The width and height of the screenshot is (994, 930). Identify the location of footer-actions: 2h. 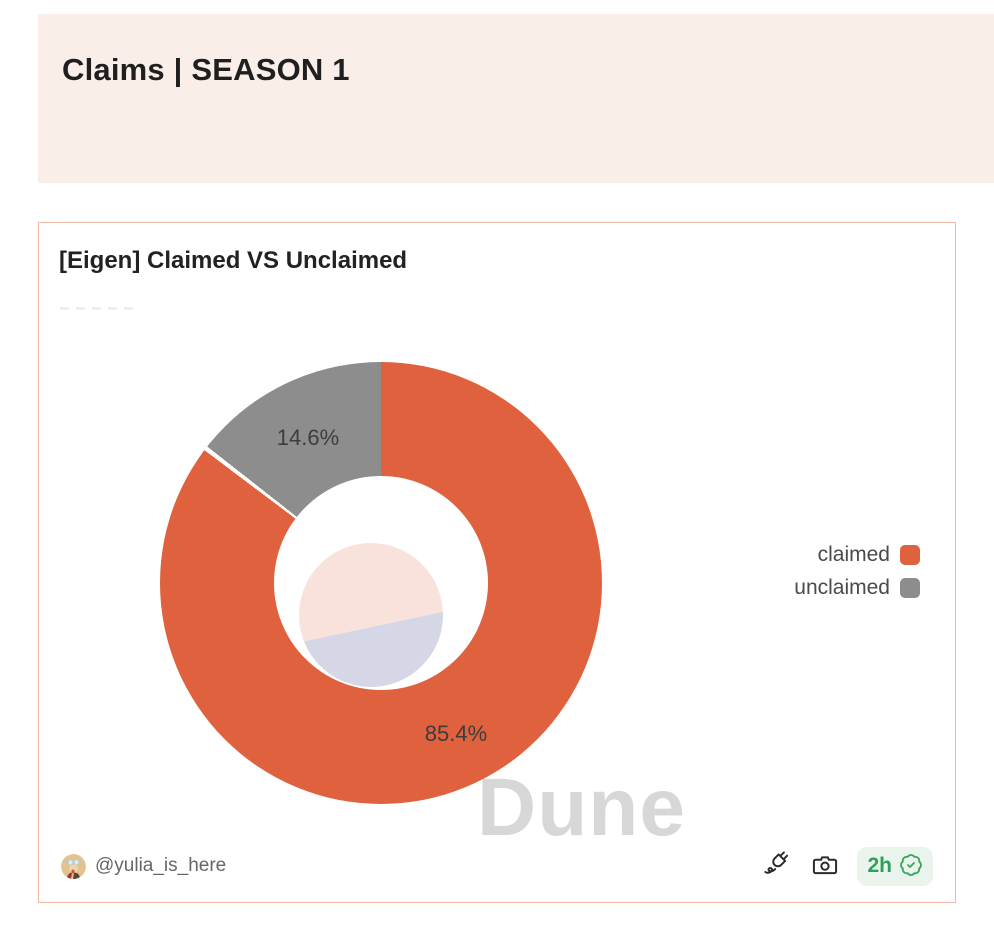
(848, 866).